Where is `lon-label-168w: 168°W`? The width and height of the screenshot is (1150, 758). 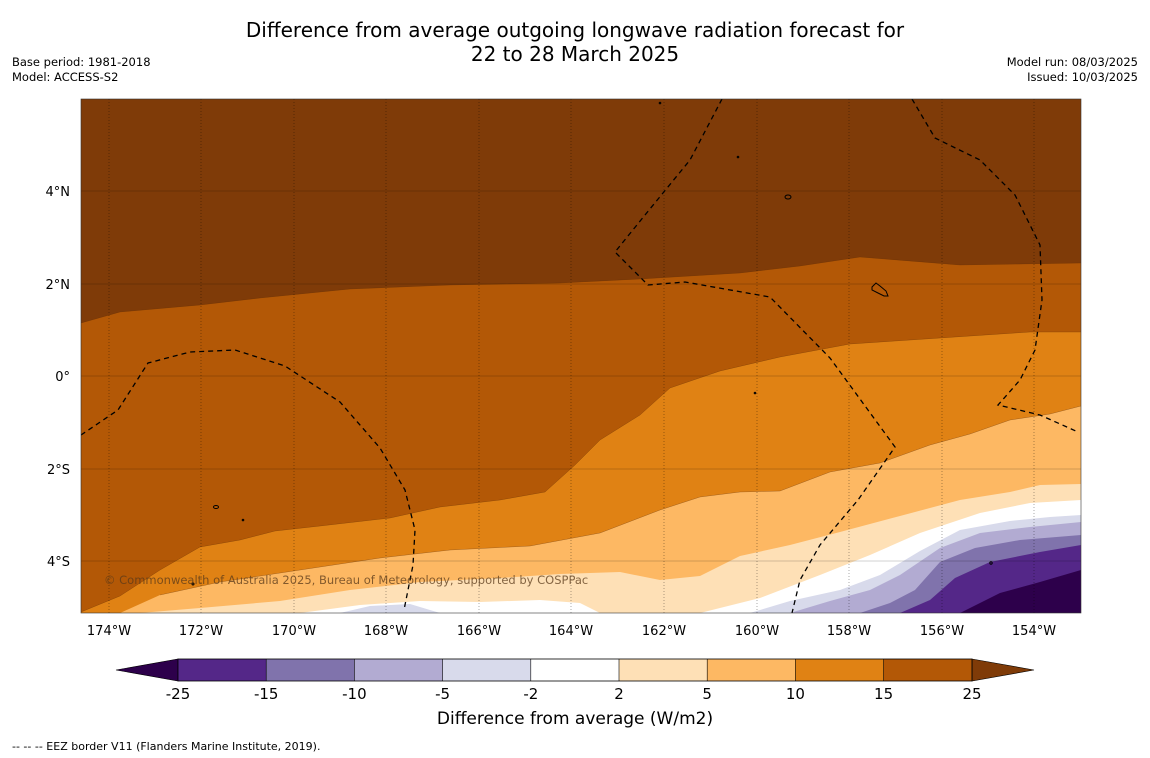 lon-label-168w: 168°W is located at coordinates (386, 631).